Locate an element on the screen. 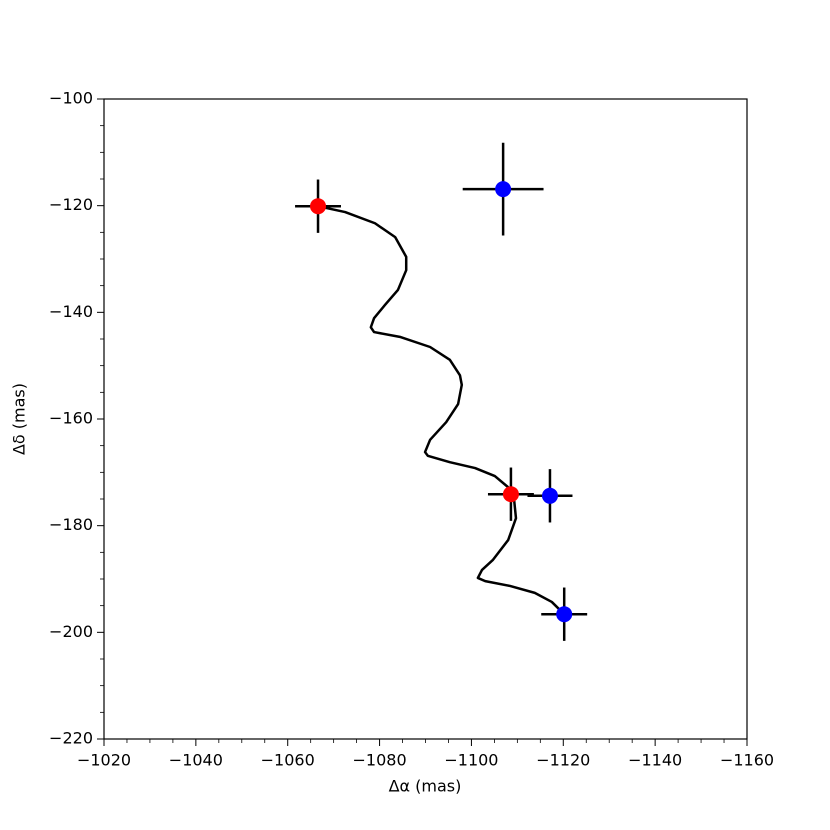 Image resolution: width=830 pixels, height=830 pixels. trajectory-line is located at coordinates (441, 410).